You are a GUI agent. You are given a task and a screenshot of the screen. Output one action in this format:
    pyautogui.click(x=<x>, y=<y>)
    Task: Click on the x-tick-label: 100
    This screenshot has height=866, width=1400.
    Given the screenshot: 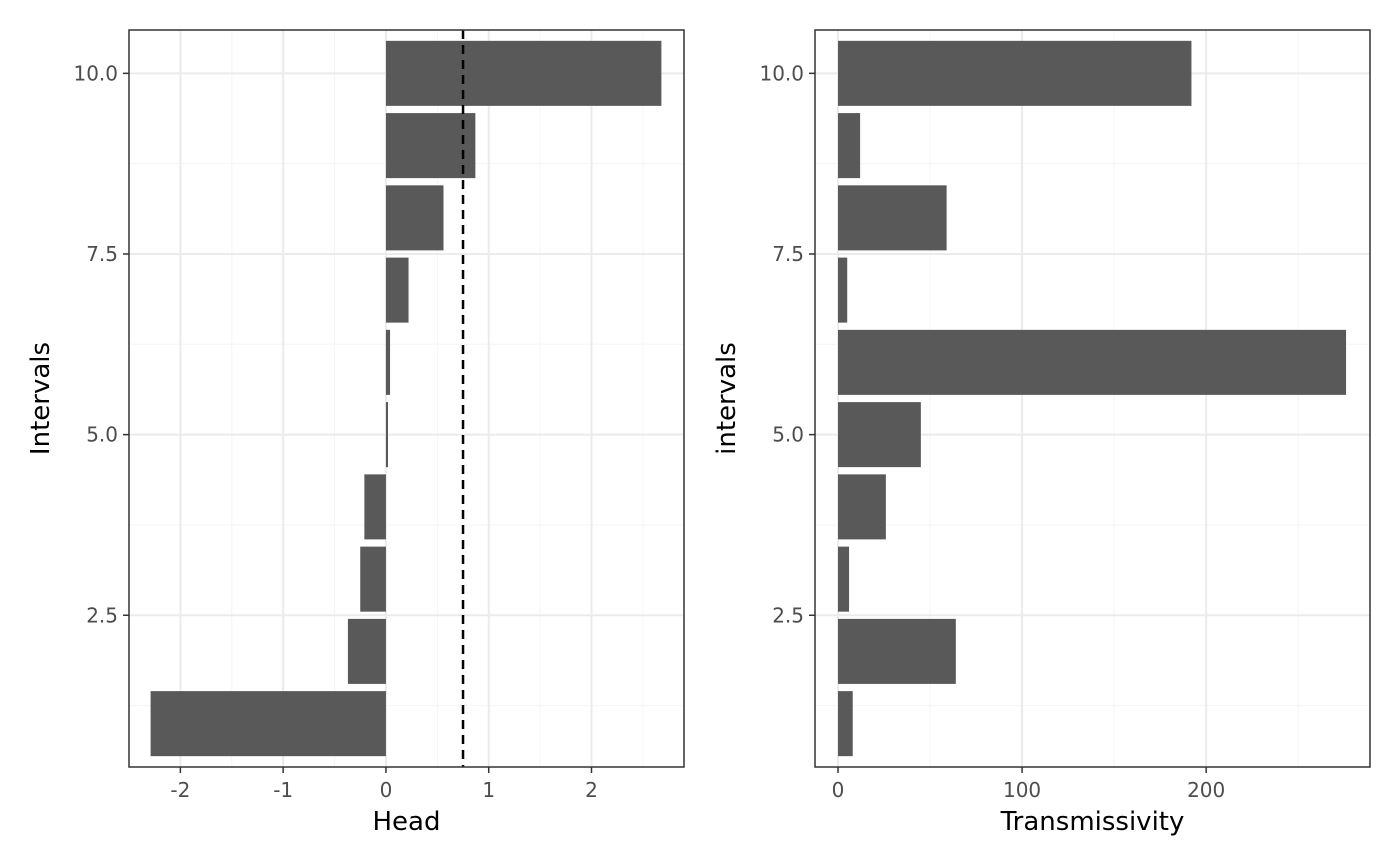 What is the action you would take?
    pyautogui.click(x=1022, y=790)
    